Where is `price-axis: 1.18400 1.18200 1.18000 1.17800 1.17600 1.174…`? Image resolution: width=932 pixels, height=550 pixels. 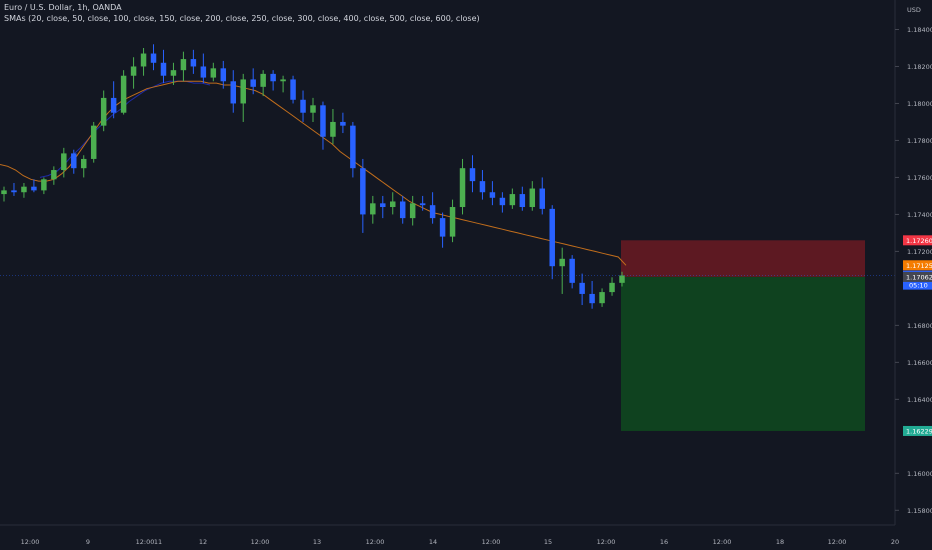
price-axis: 1.18400 1.18200 1.18000 1.17800 1.17600 1.174… is located at coordinates (913, 270).